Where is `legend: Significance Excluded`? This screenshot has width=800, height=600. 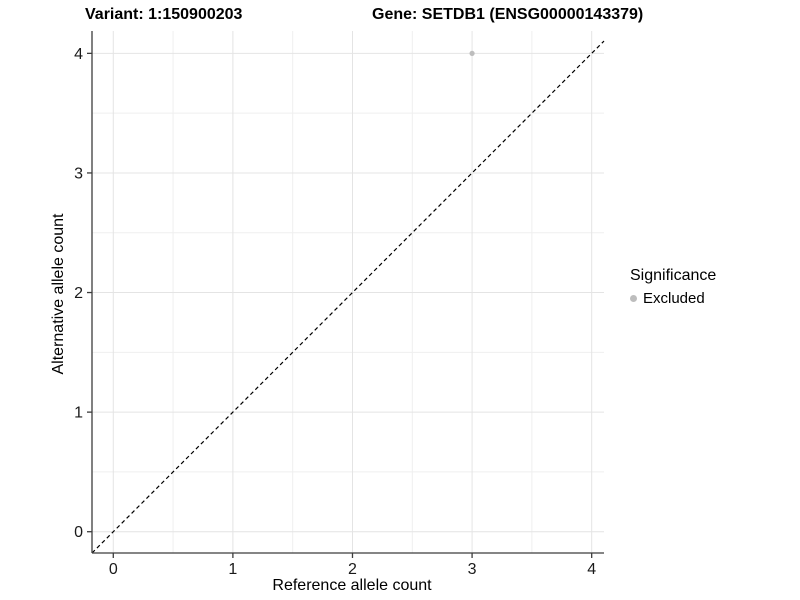 legend: Significance Excluded is located at coordinates (673, 287).